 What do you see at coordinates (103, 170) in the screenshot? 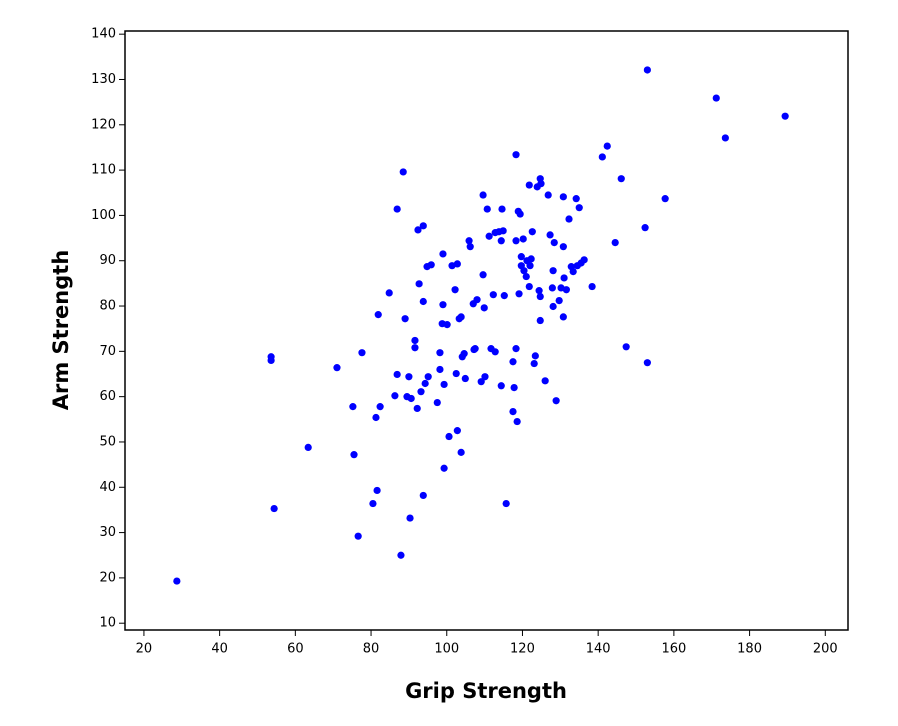
I see `y-tick-label: 110` at bounding box center [103, 170].